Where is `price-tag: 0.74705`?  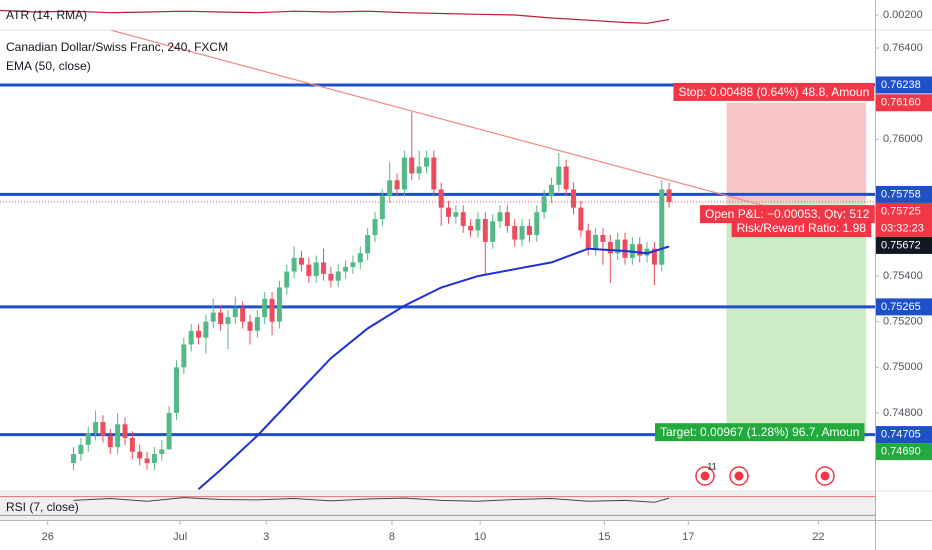
price-tag: 0.74705 is located at coordinates (901, 434).